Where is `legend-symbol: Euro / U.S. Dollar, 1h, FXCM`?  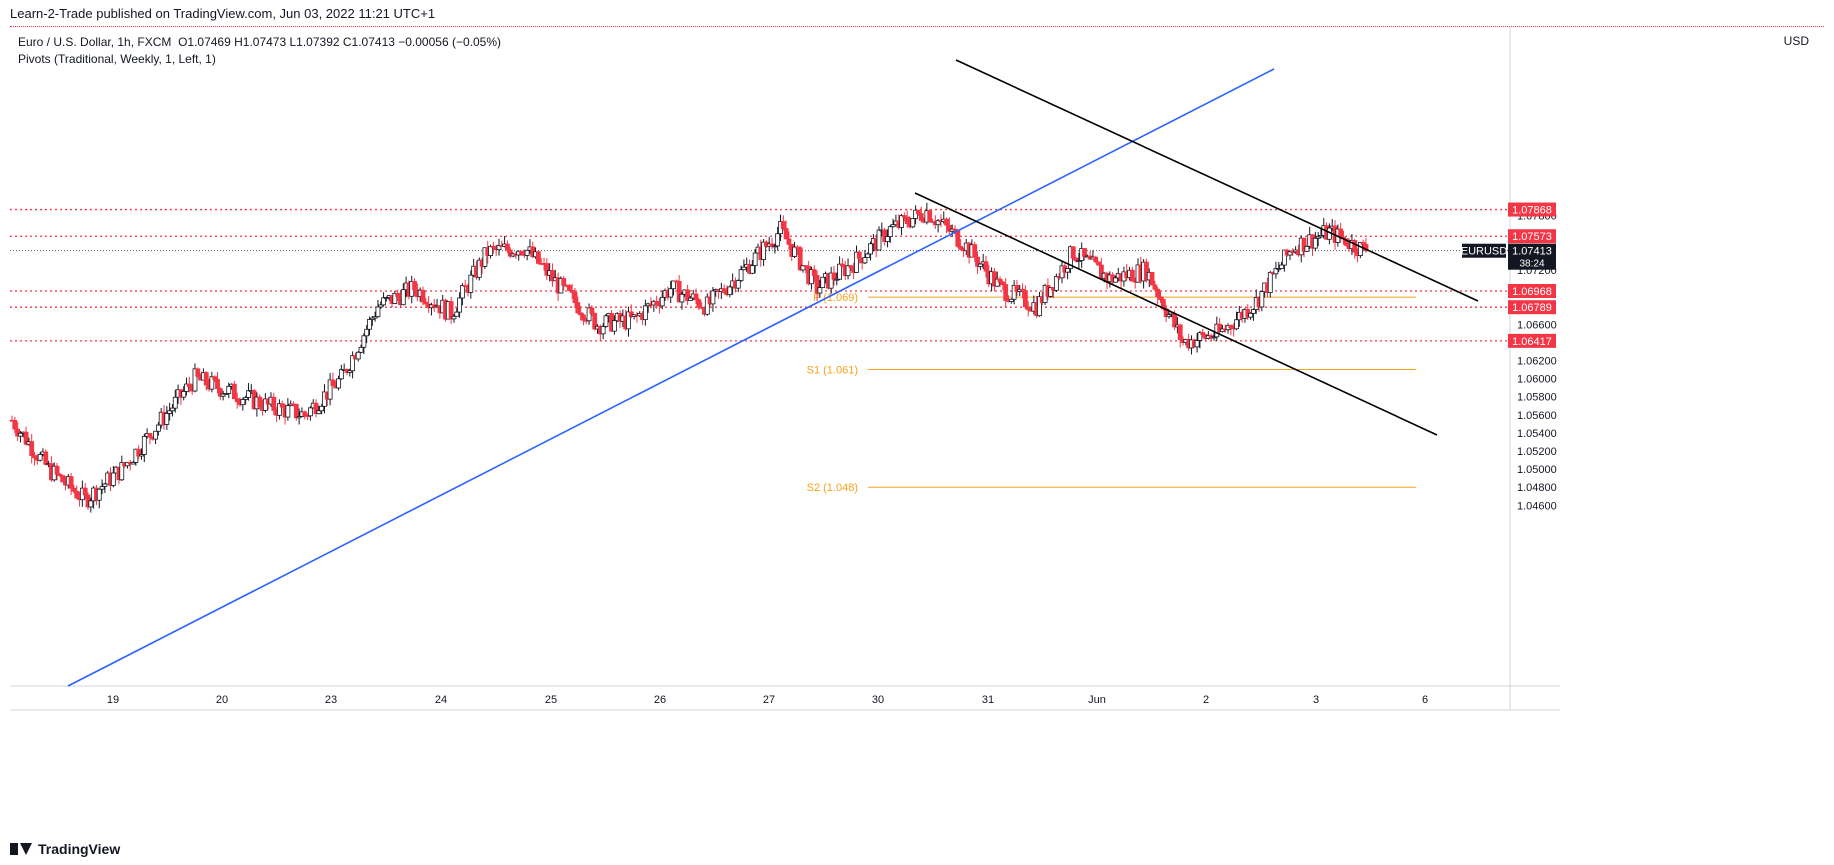 legend-symbol: Euro / U.S. Dollar, 1h, FXCM is located at coordinates (95, 42).